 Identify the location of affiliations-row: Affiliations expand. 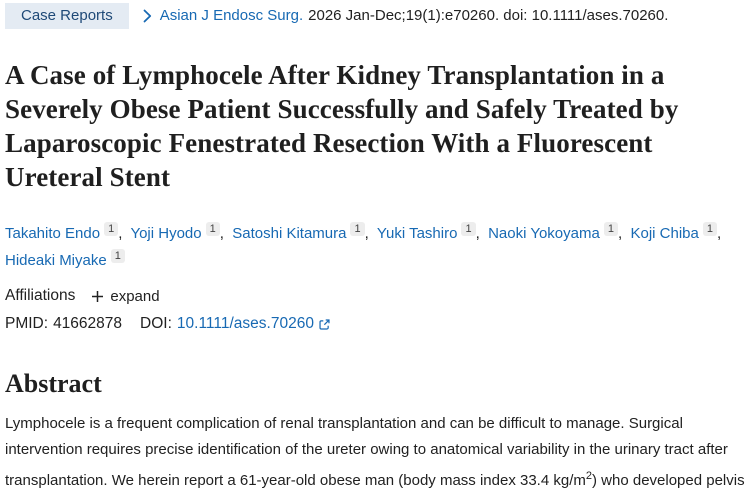
(375, 296).